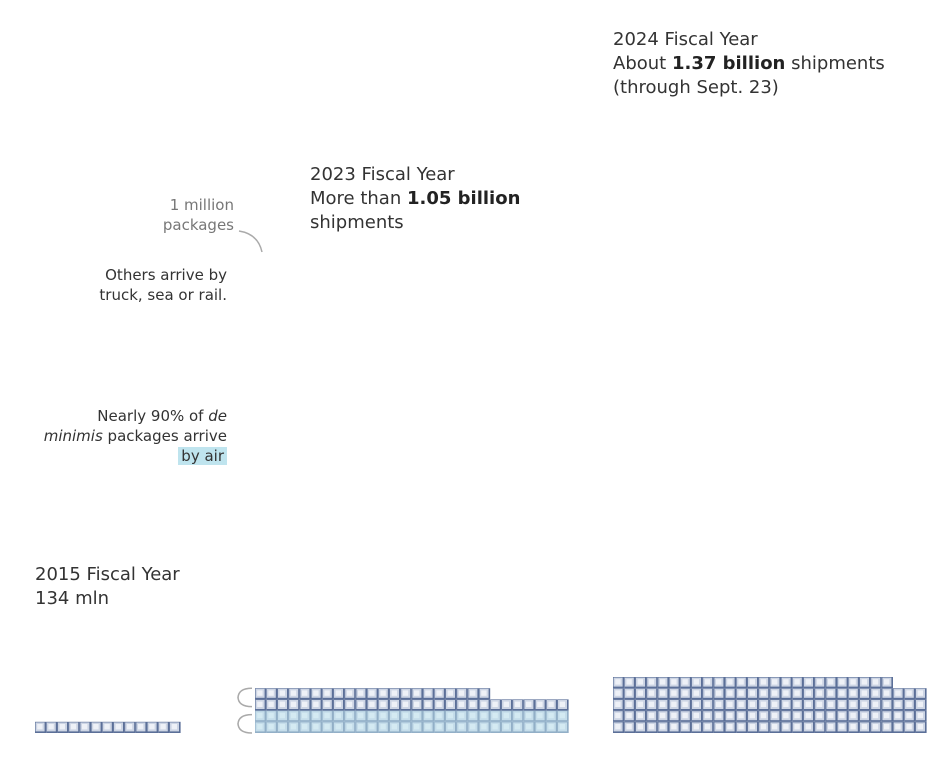 This screenshot has width=942, height=760. I want to click on fy2024-note: (through Sept. 23), so click(696, 87).